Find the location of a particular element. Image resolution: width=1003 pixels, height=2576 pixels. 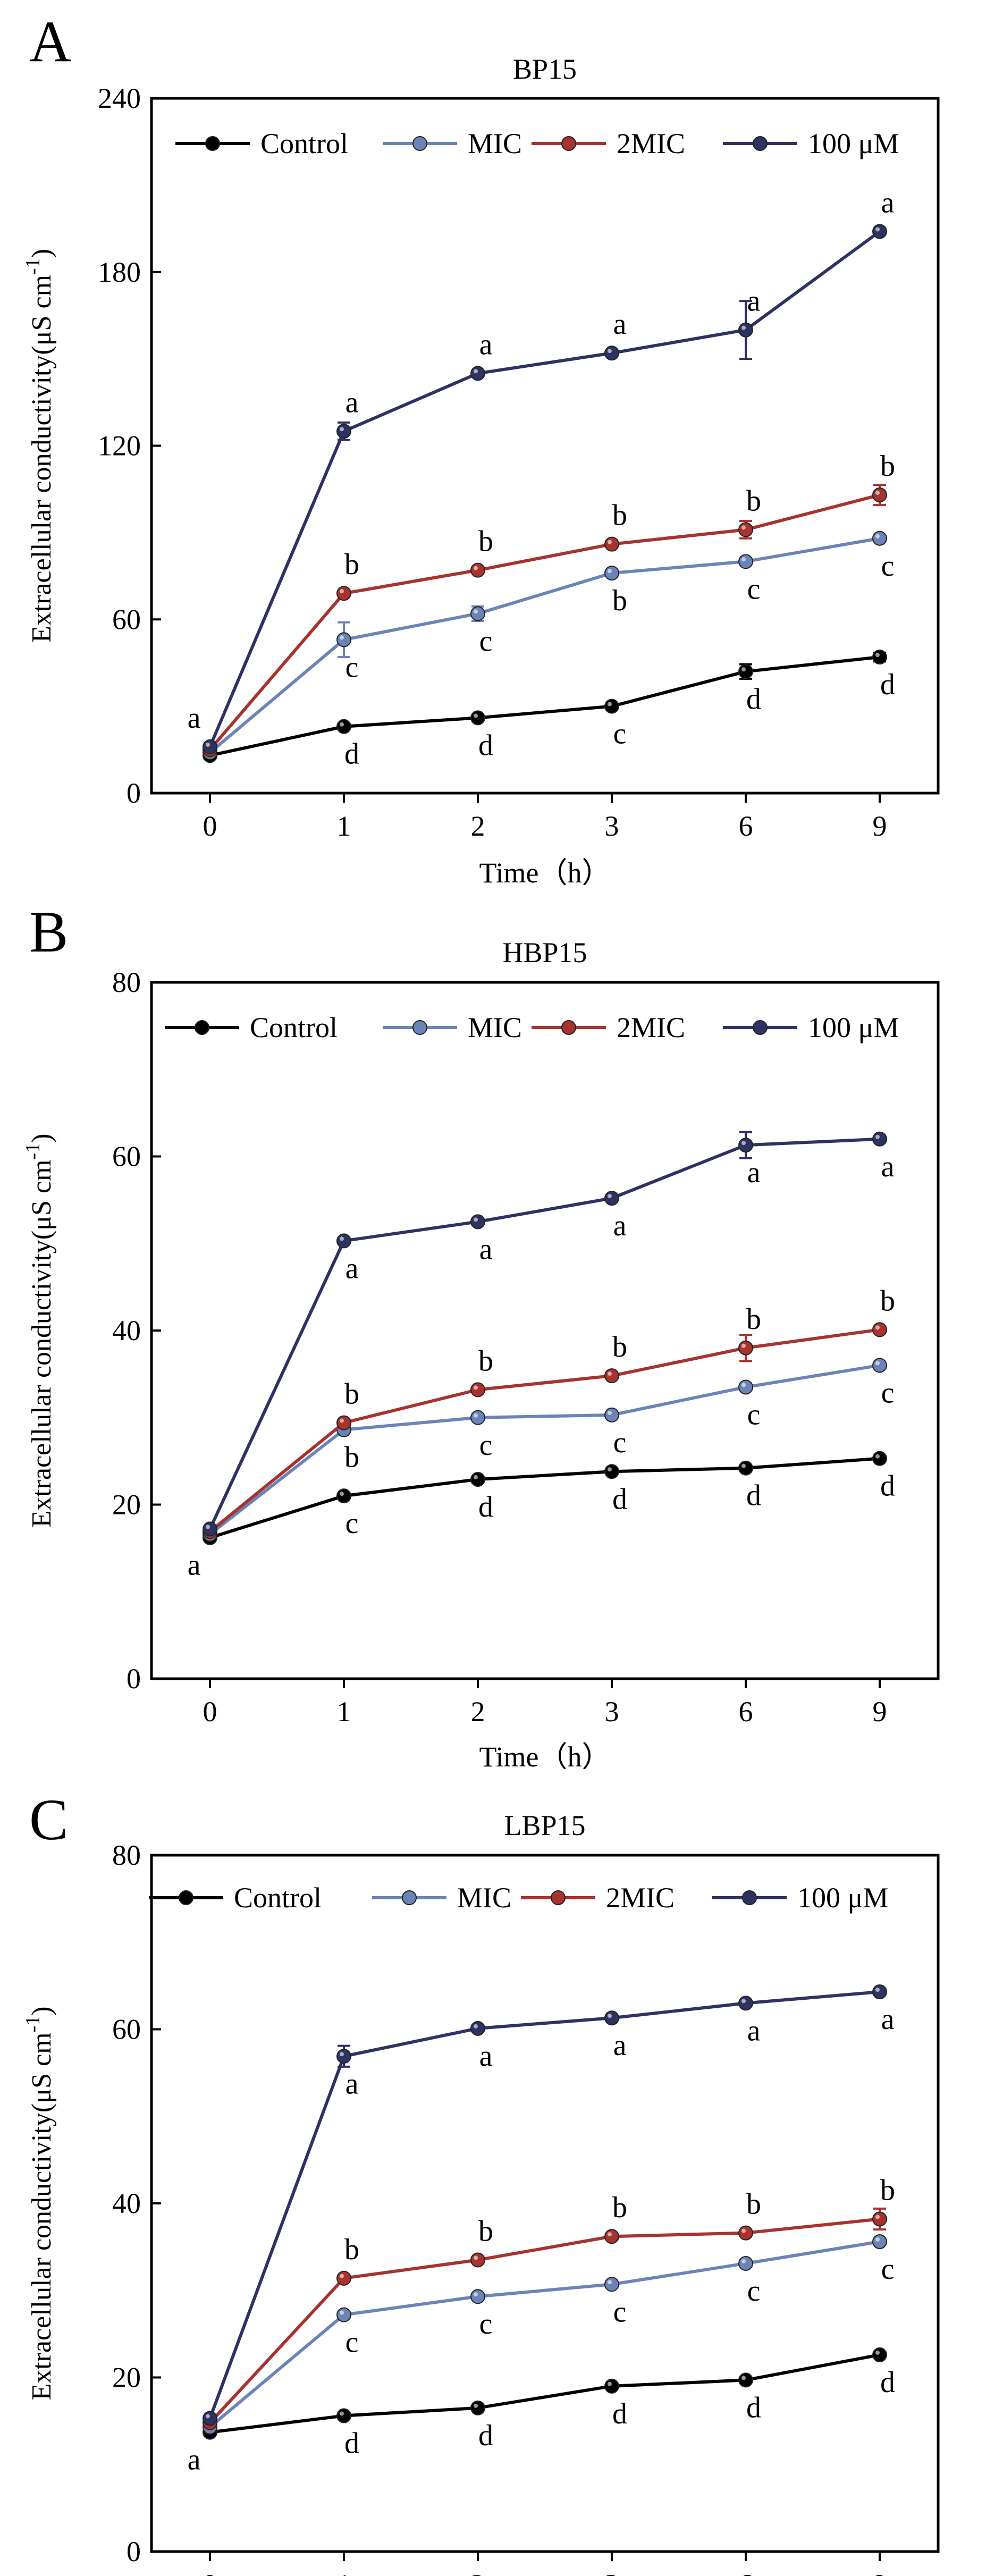

y-tick-label: 0 is located at coordinates (134, 793).